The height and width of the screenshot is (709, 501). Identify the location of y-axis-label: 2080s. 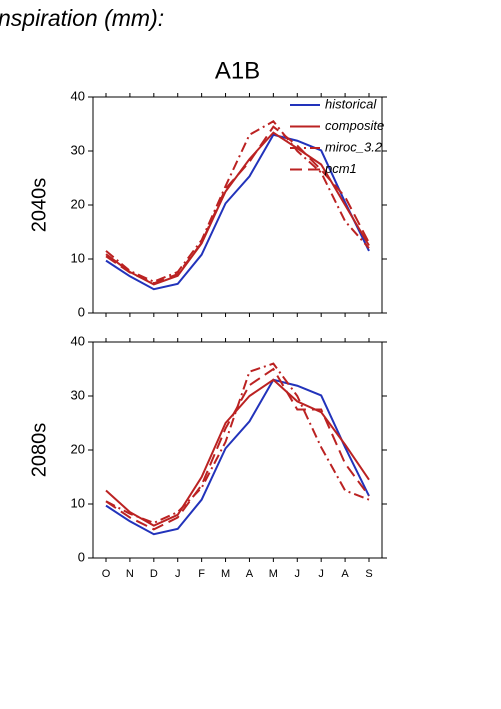
(39, 450).